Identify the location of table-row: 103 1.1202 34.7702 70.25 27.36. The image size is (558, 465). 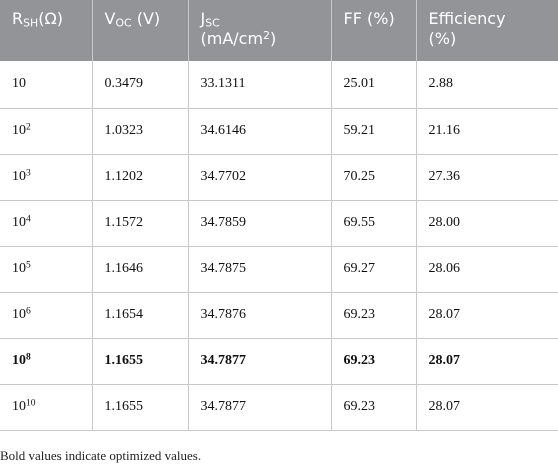
(279, 177).